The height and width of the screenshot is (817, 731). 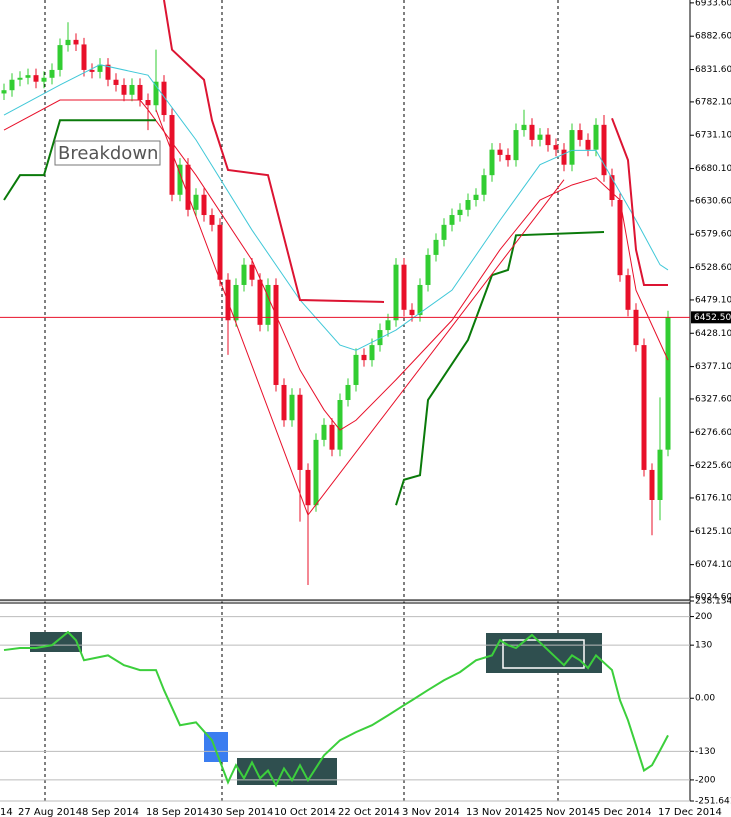 What do you see at coordinates (713, 102) in the screenshot?
I see `y-tick-label: 6782.10` at bounding box center [713, 102].